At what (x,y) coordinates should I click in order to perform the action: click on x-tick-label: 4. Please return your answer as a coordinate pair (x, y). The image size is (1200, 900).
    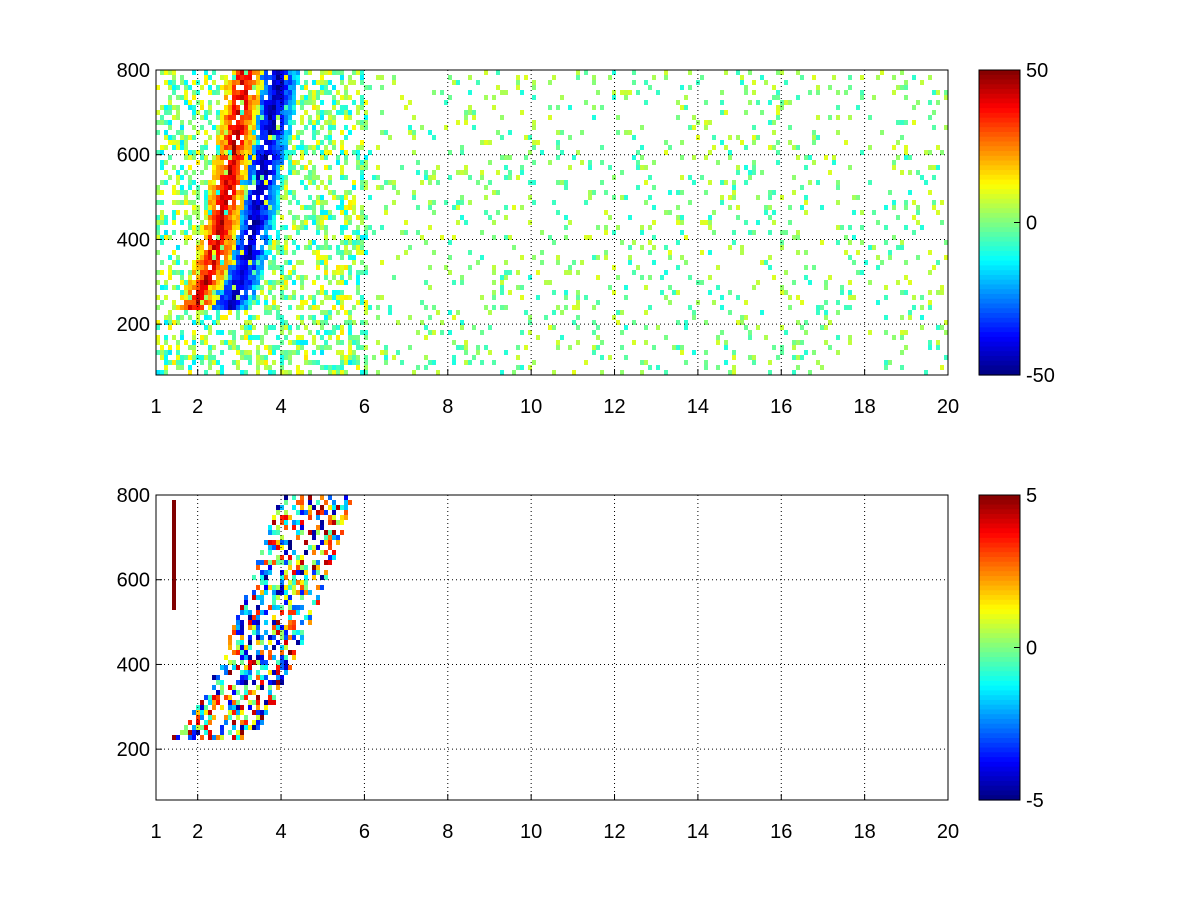
    Looking at the image, I should click on (280, 832).